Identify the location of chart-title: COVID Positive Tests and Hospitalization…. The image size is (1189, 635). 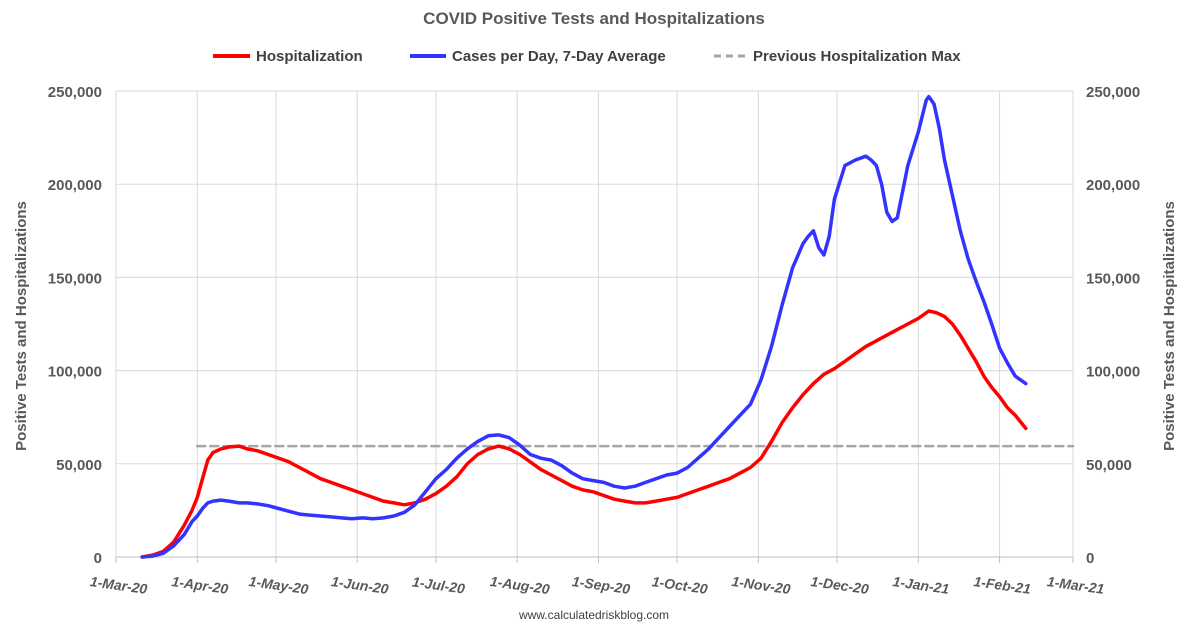
(594, 18).